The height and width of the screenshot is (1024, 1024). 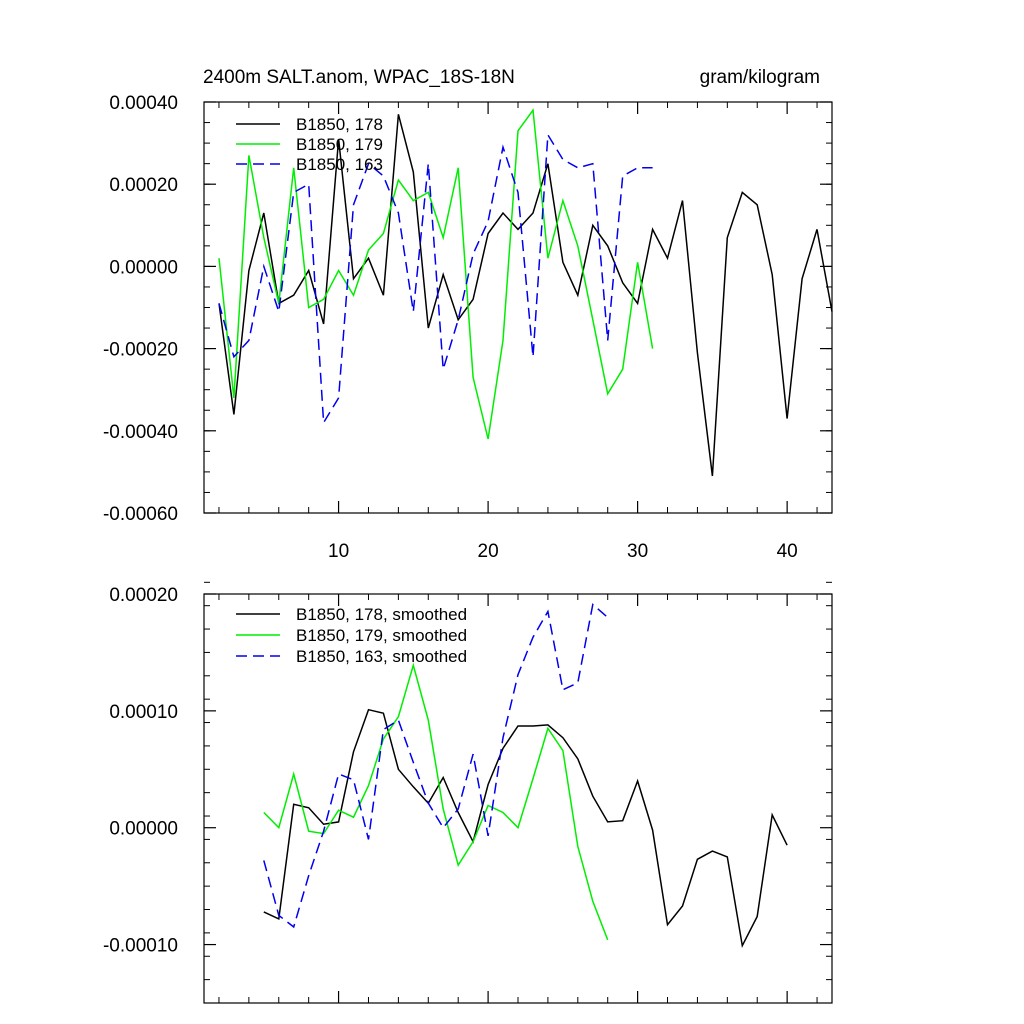 What do you see at coordinates (140, 350) in the screenshot?
I see `y-tick-label: -0.00020` at bounding box center [140, 350].